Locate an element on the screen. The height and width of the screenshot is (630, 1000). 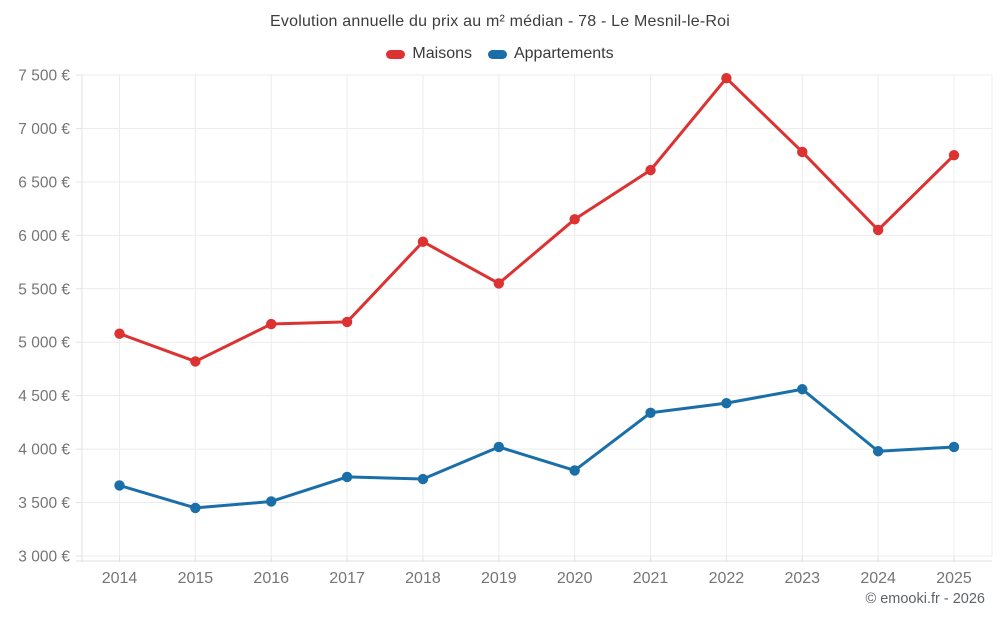
legend-item-maisons: Maisons is located at coordinates (429, 54).